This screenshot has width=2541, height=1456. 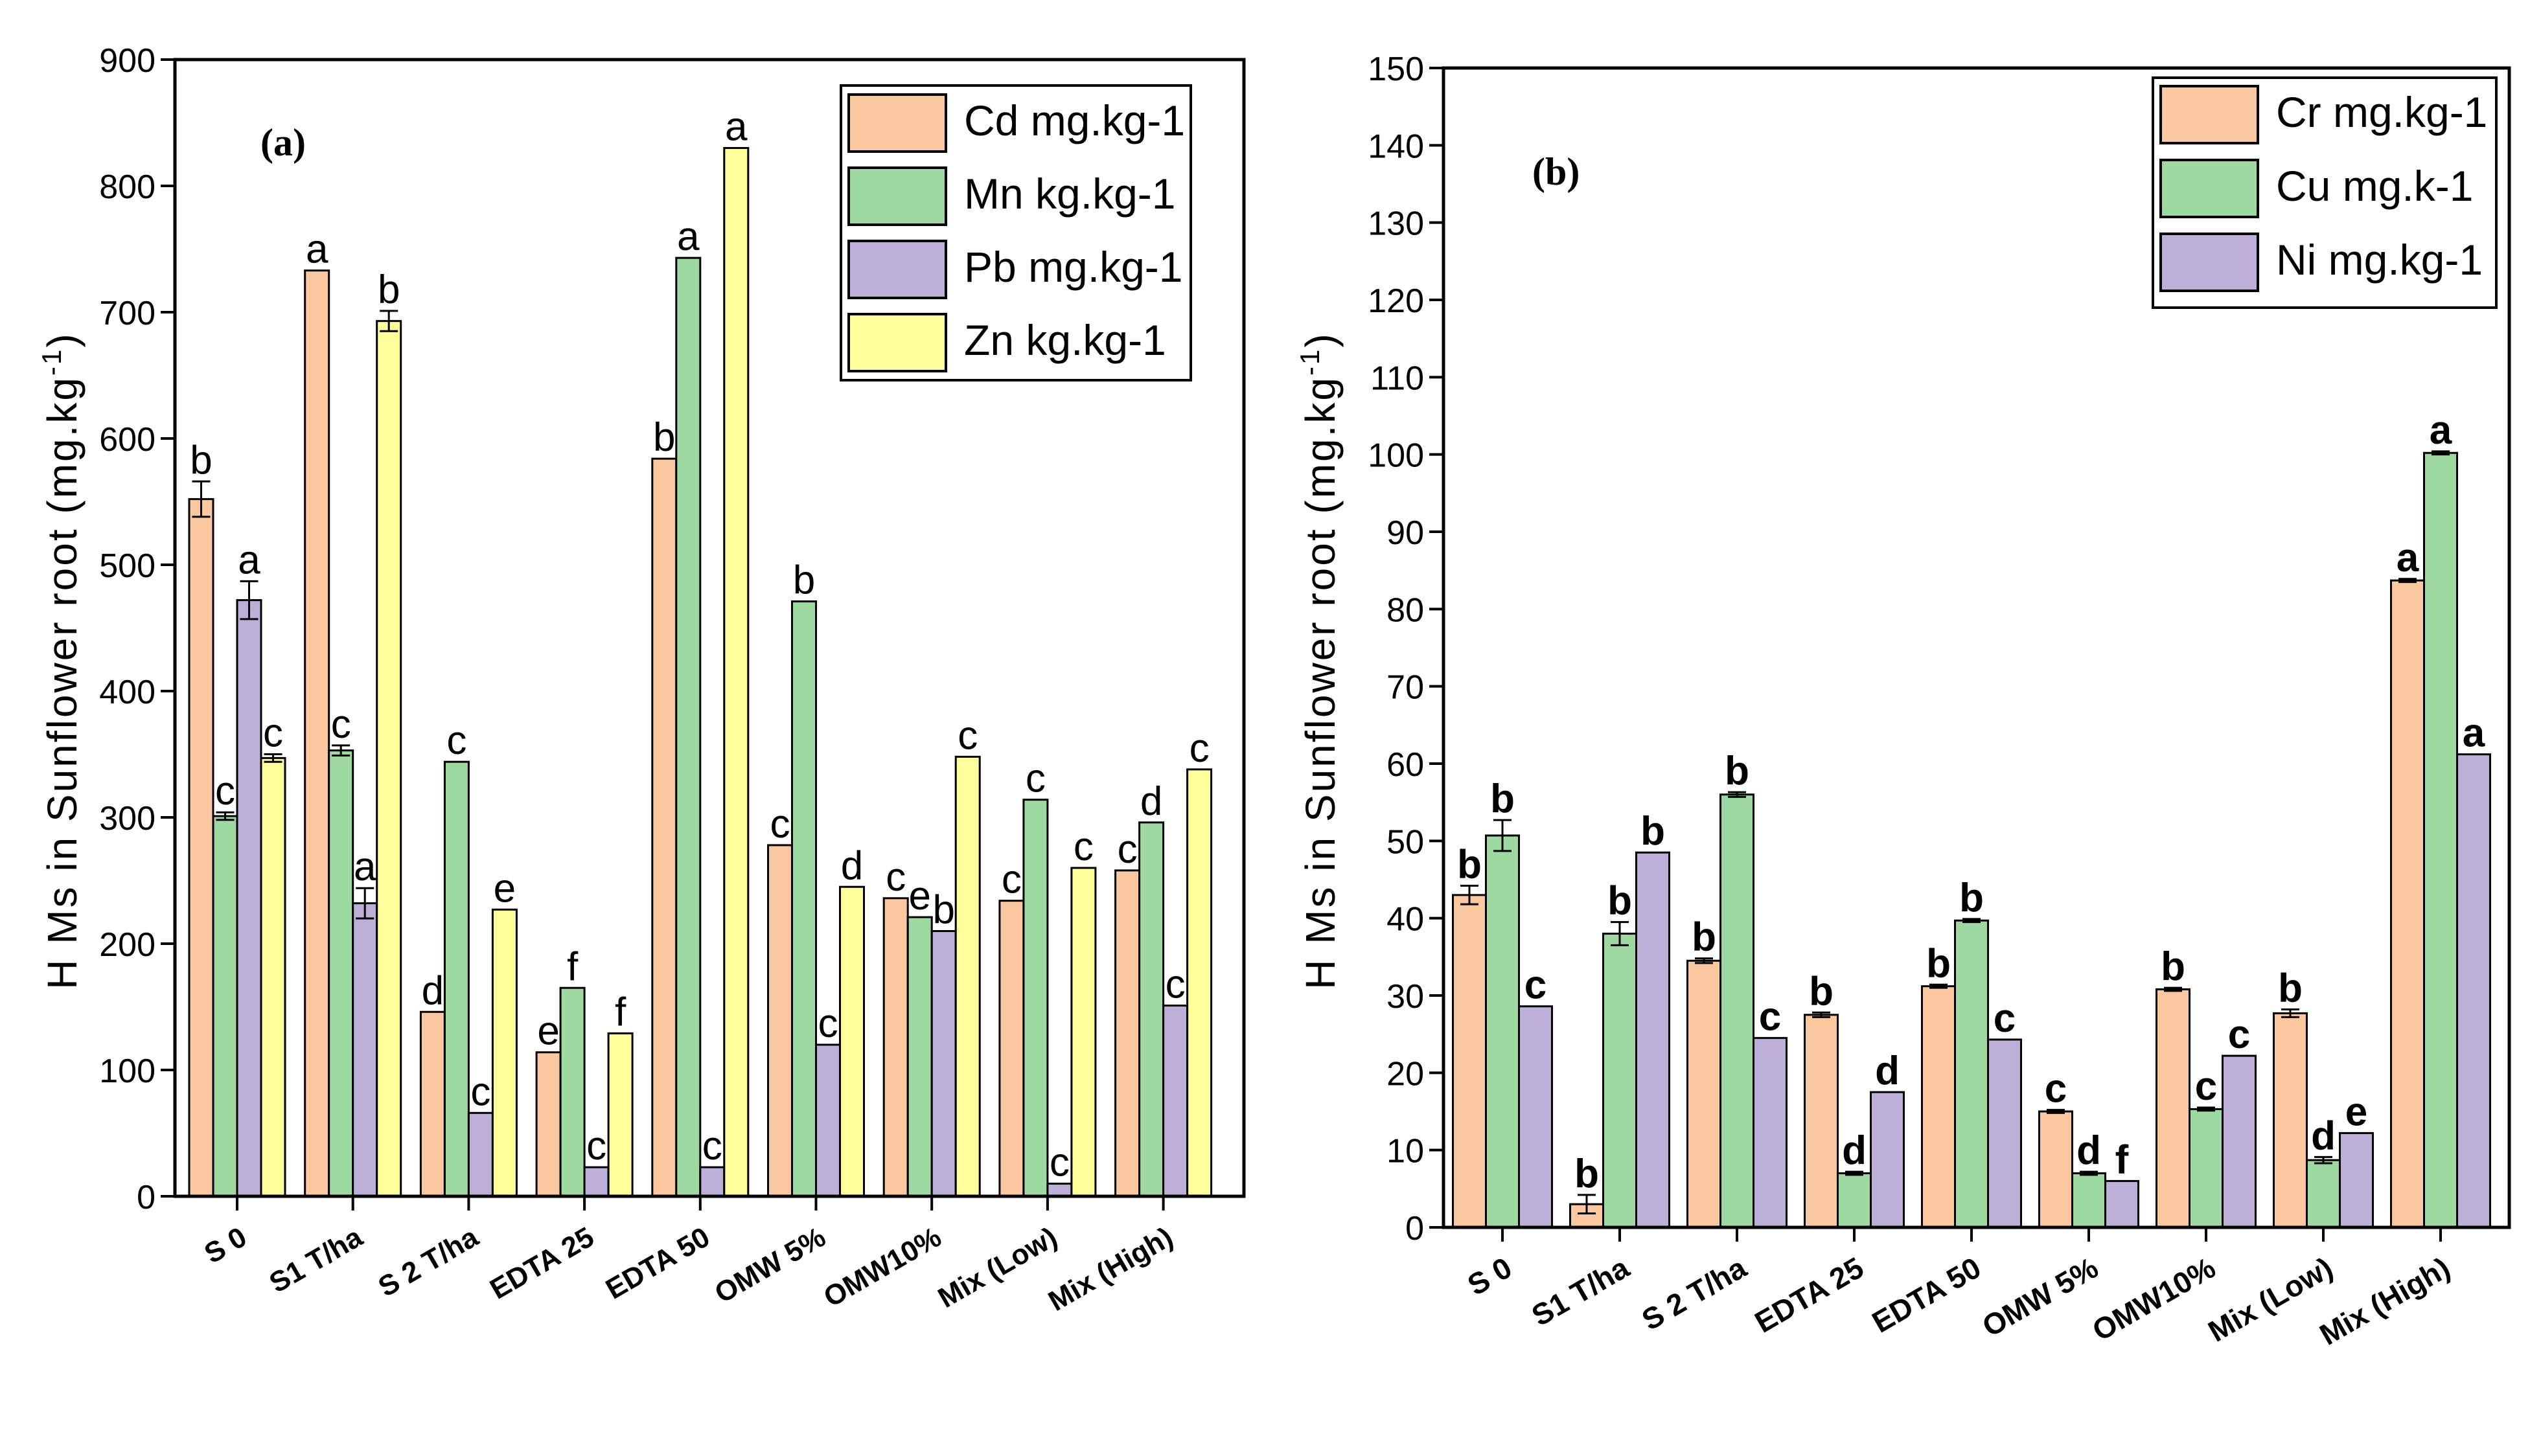 I want to click on x-tick-label: OMW 5%, so click(x=2040, y=1297).